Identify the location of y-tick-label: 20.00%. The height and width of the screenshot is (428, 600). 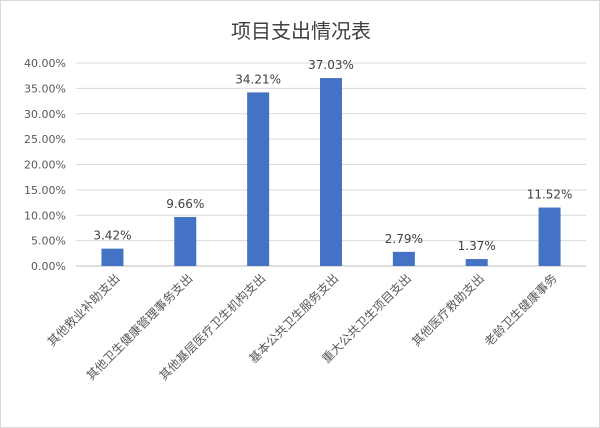
(45, 165).